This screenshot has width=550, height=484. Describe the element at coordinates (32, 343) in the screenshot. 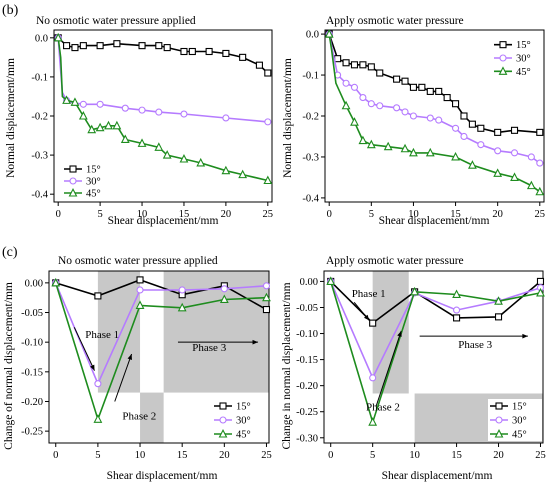

I see `y-tick-label: -0.10` at that location.